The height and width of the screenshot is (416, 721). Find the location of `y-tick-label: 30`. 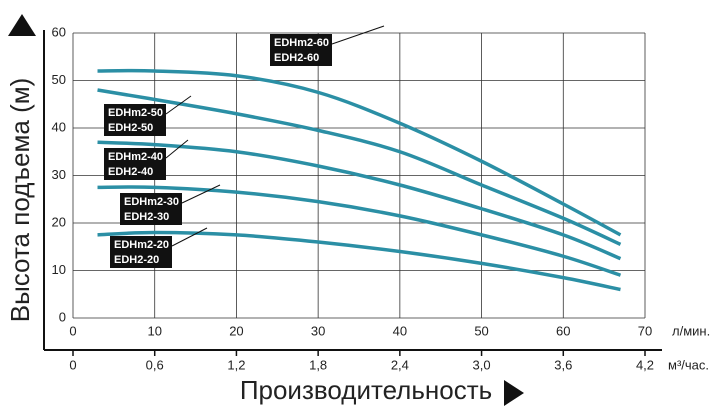

y-tick-label: 30 is located at coordinates (59, 174).